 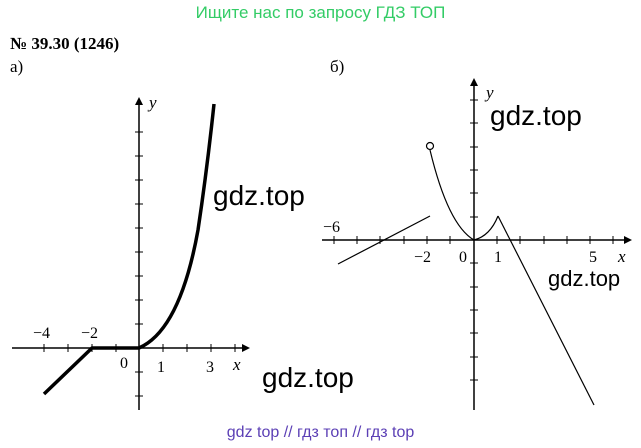 What do you see at coordinates (89, 333) in the screenshot?
I see `graph-a-tick-neg2: −2` at bounding box center [89, 333].